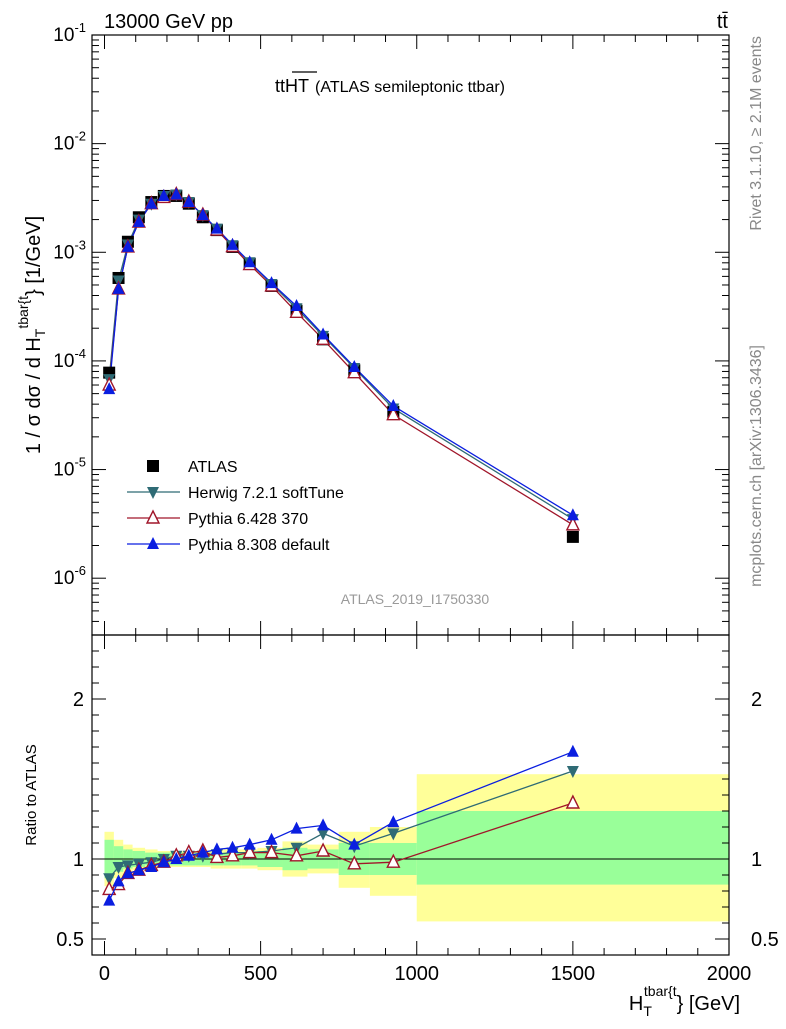 Image resolution: width=786 pixels, height=1029 pixels. What do you see at coordinates (260, 974) in the screenshot?
I see `xtick-label: 500` at bounding box center [260, 974].